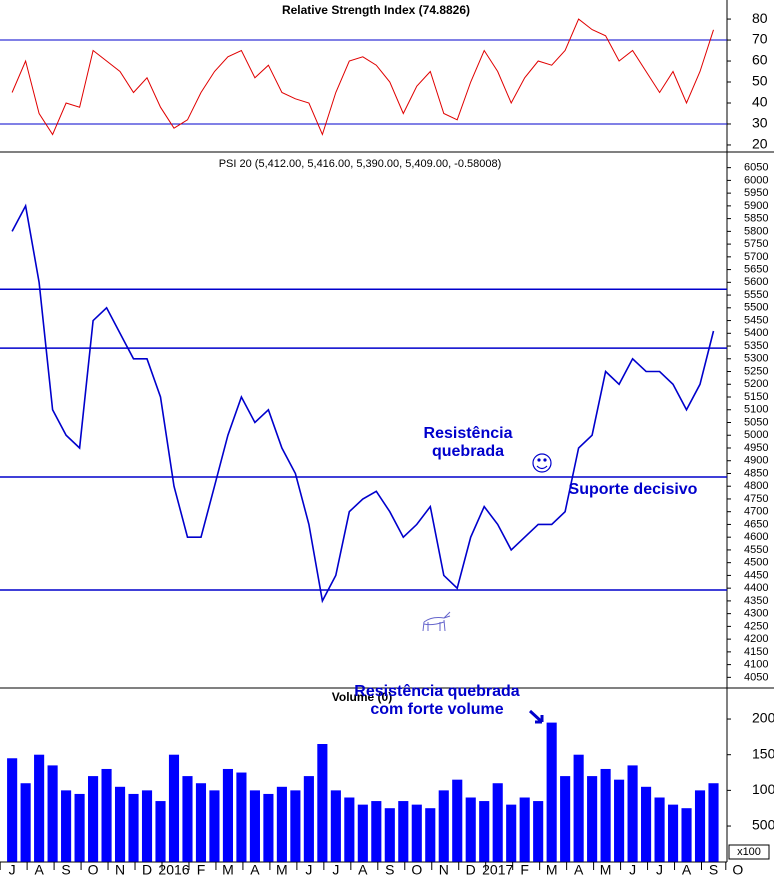  What do you see at coordinates (542, 463) in the screenshot?
I see `smiley` at bounding box center [542, 463].